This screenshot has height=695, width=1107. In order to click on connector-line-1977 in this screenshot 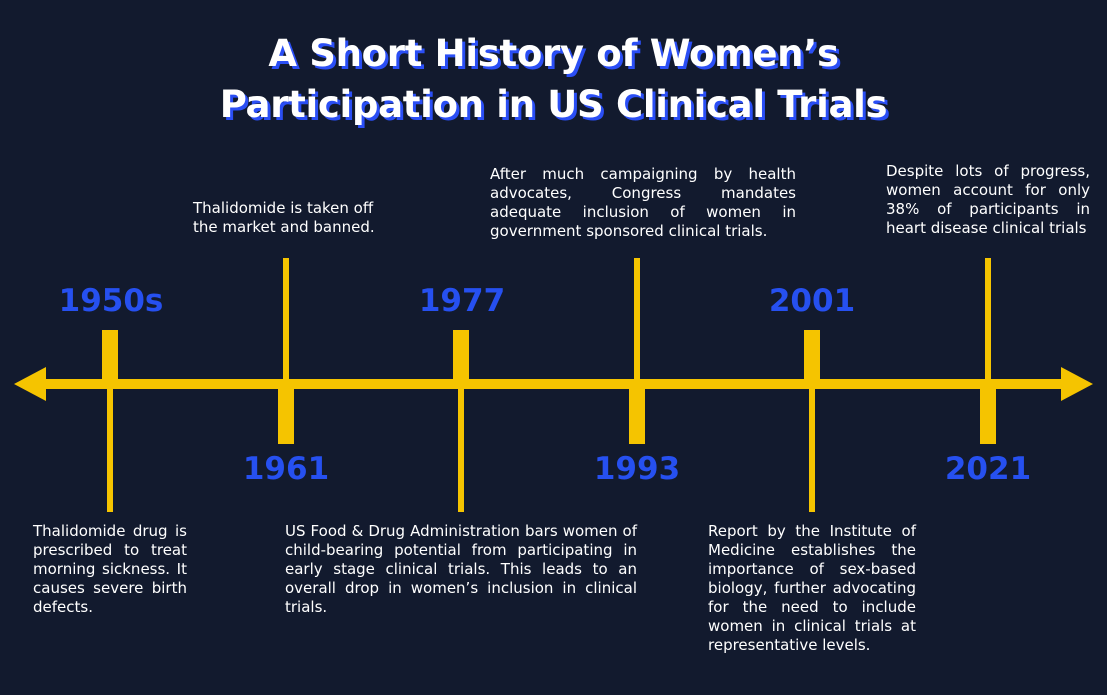, I will do `click(461, 449)`.